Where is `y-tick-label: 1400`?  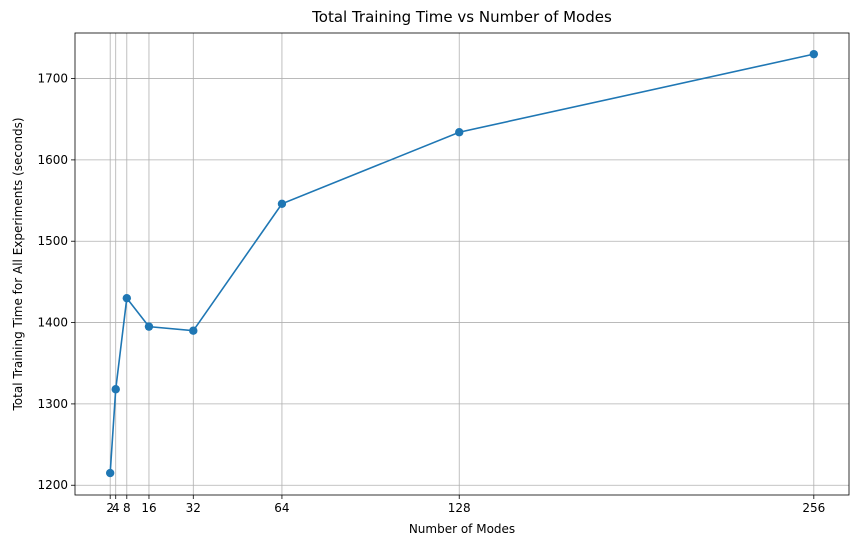
y-tick-label: 1400 is located at coordinates (52, 323).